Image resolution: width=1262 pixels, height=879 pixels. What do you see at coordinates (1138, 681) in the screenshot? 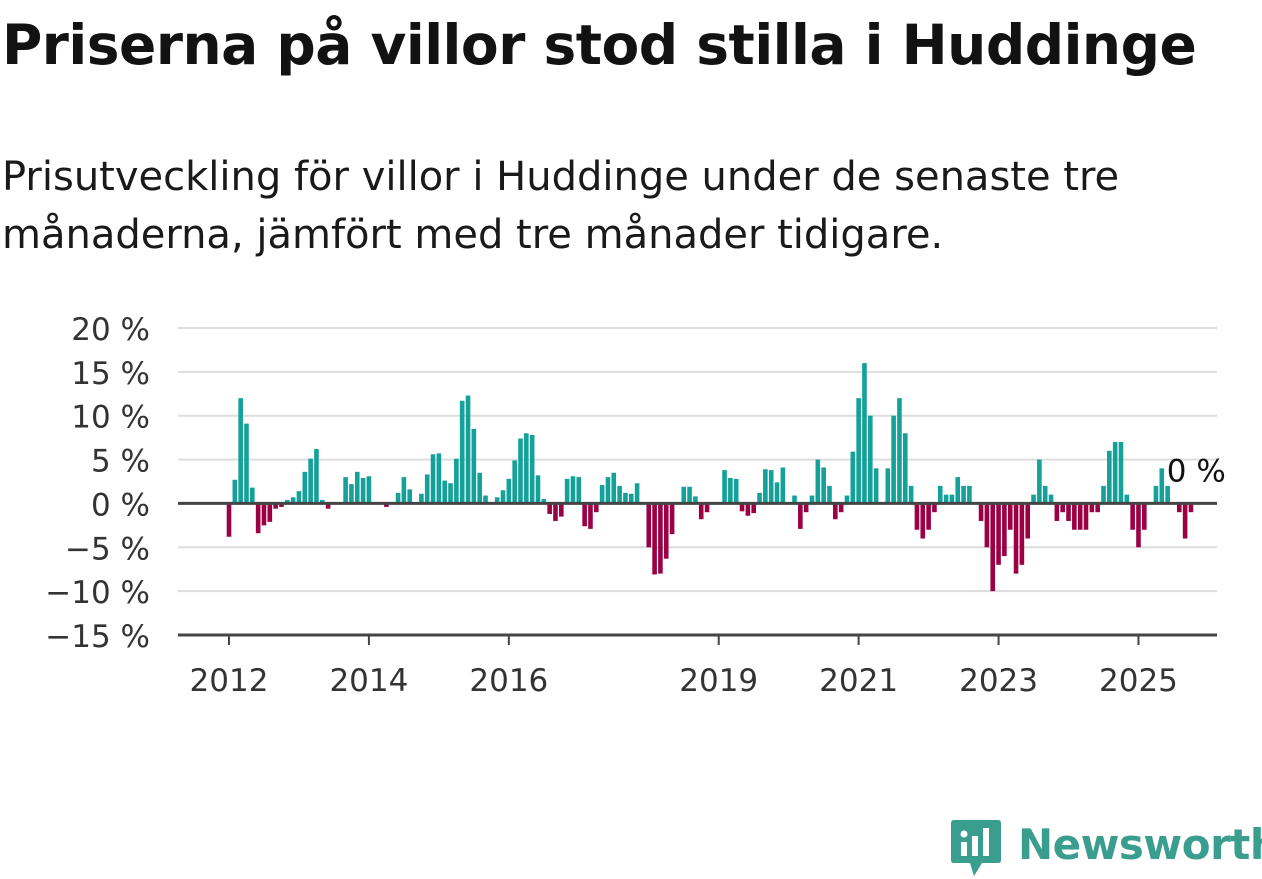
I see `x-tick-label: 2025` at bounding box center [1138, 681].